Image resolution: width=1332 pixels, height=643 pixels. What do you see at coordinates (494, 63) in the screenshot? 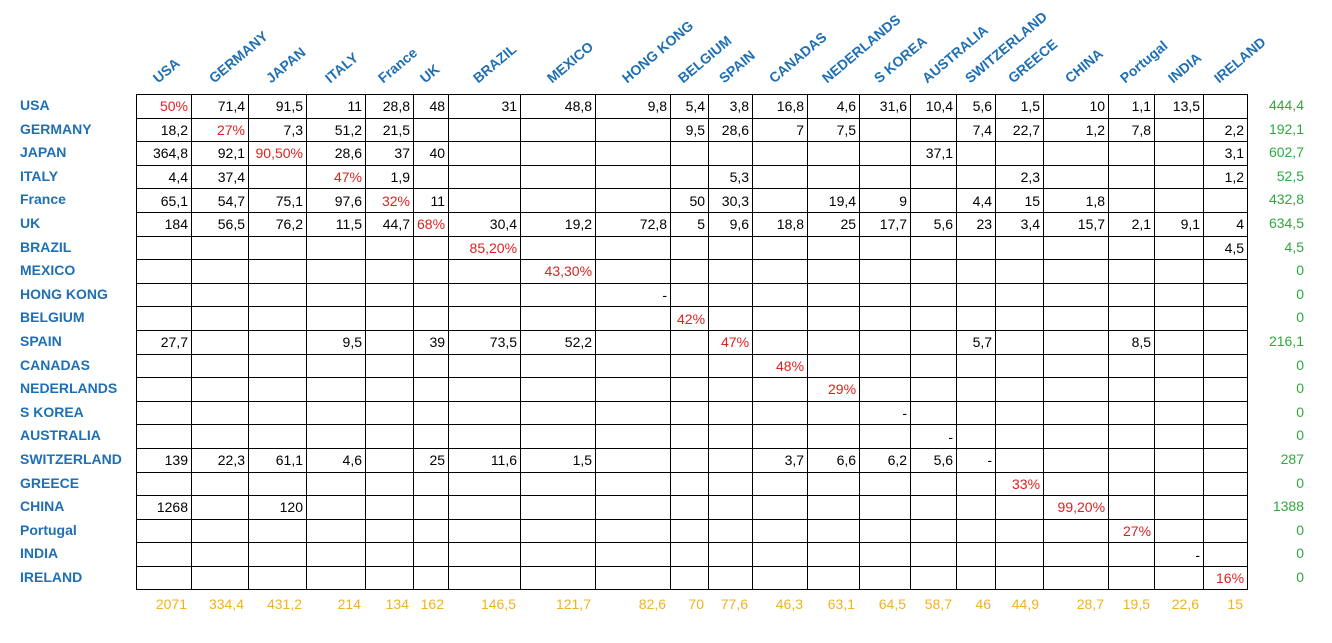
I see `column-header: BRAZIL` at bounding box center [494, 63].